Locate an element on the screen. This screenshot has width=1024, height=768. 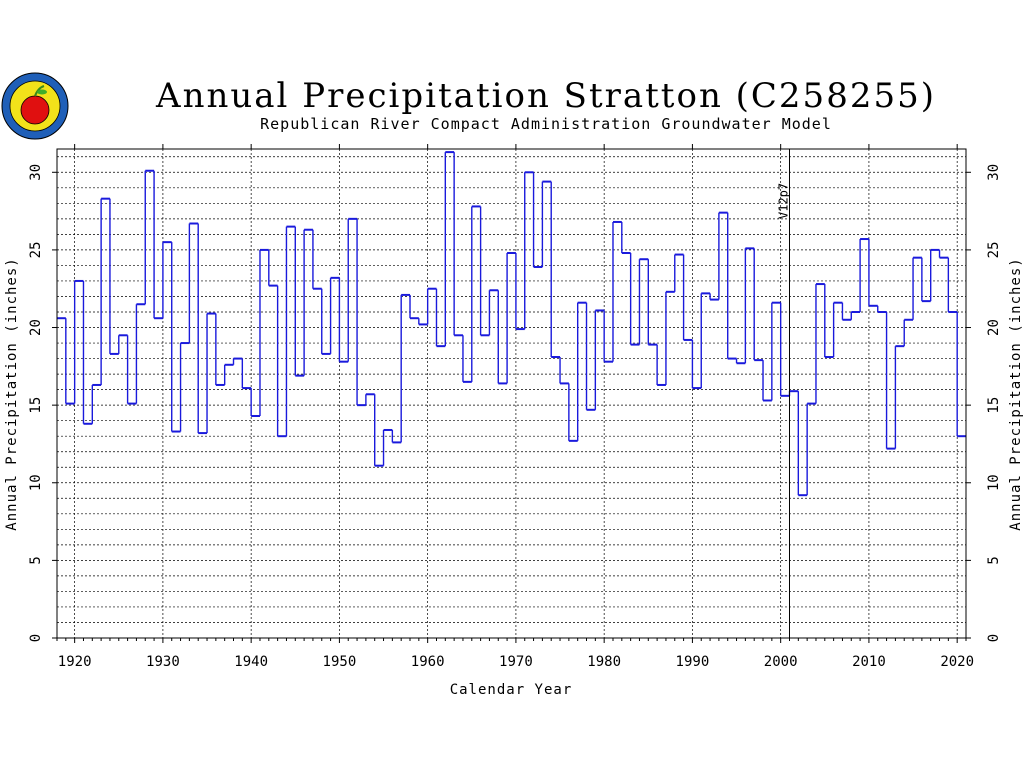
x-tick-label: 1940 is located at coordinates (251, 662).